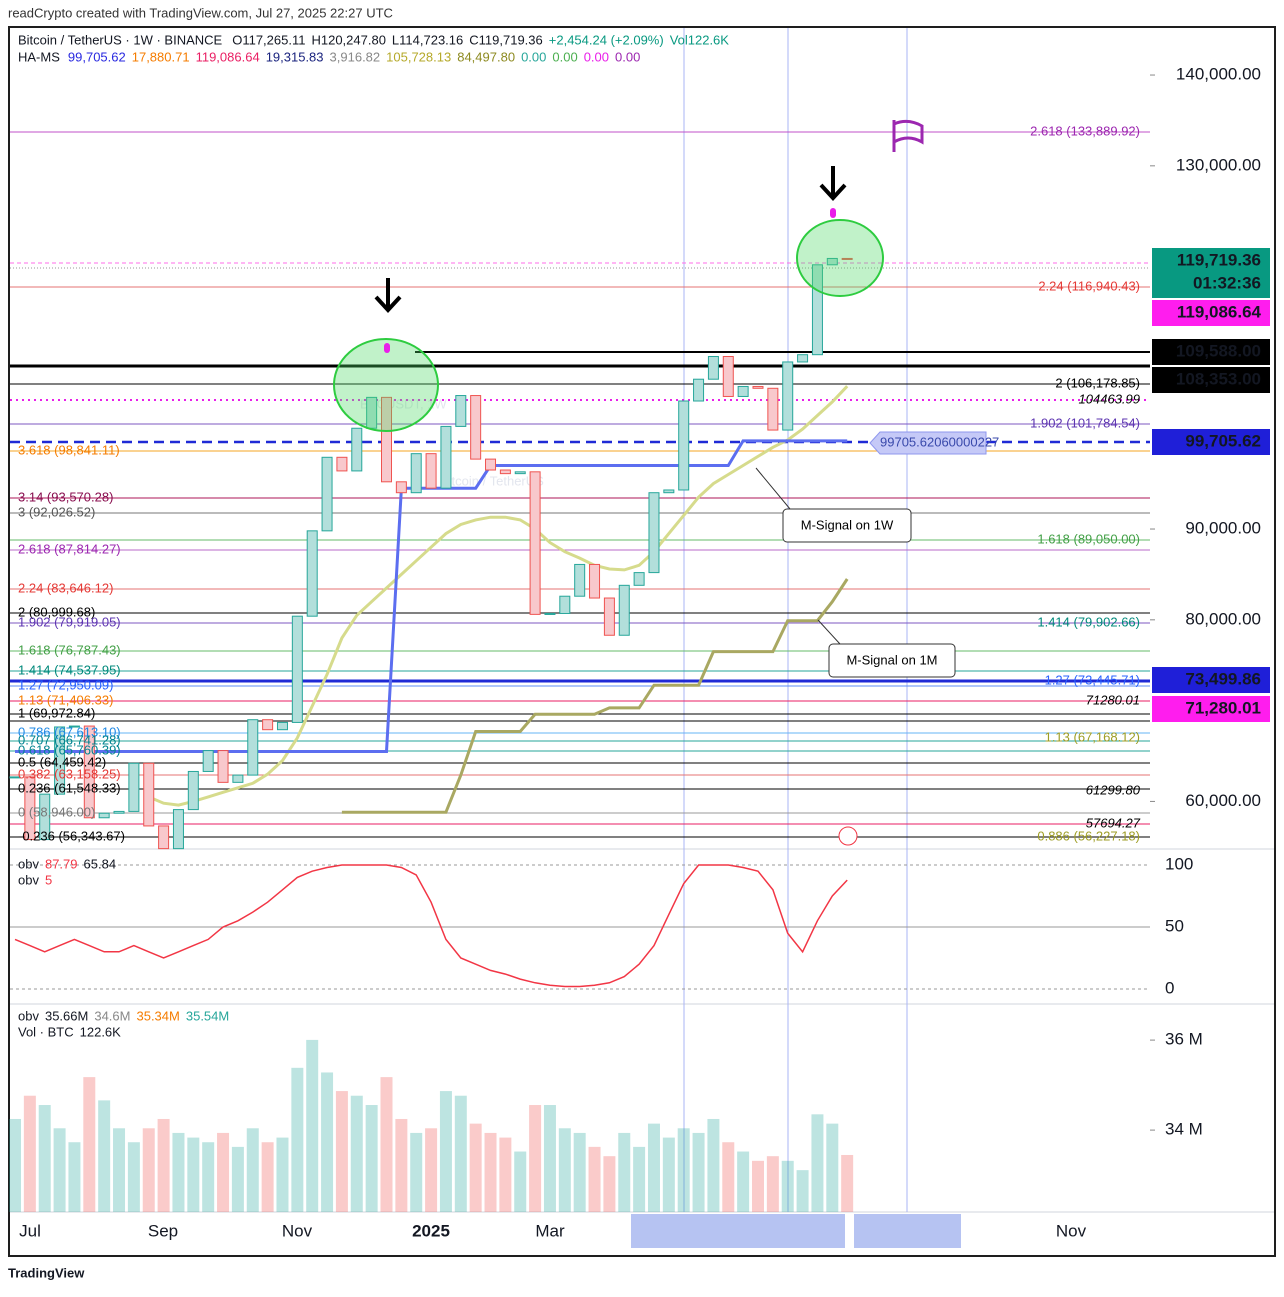  What do you see at coordinates (848, 836) in the screenshot?
I see `event-icon` at bounding box center [848, 836].